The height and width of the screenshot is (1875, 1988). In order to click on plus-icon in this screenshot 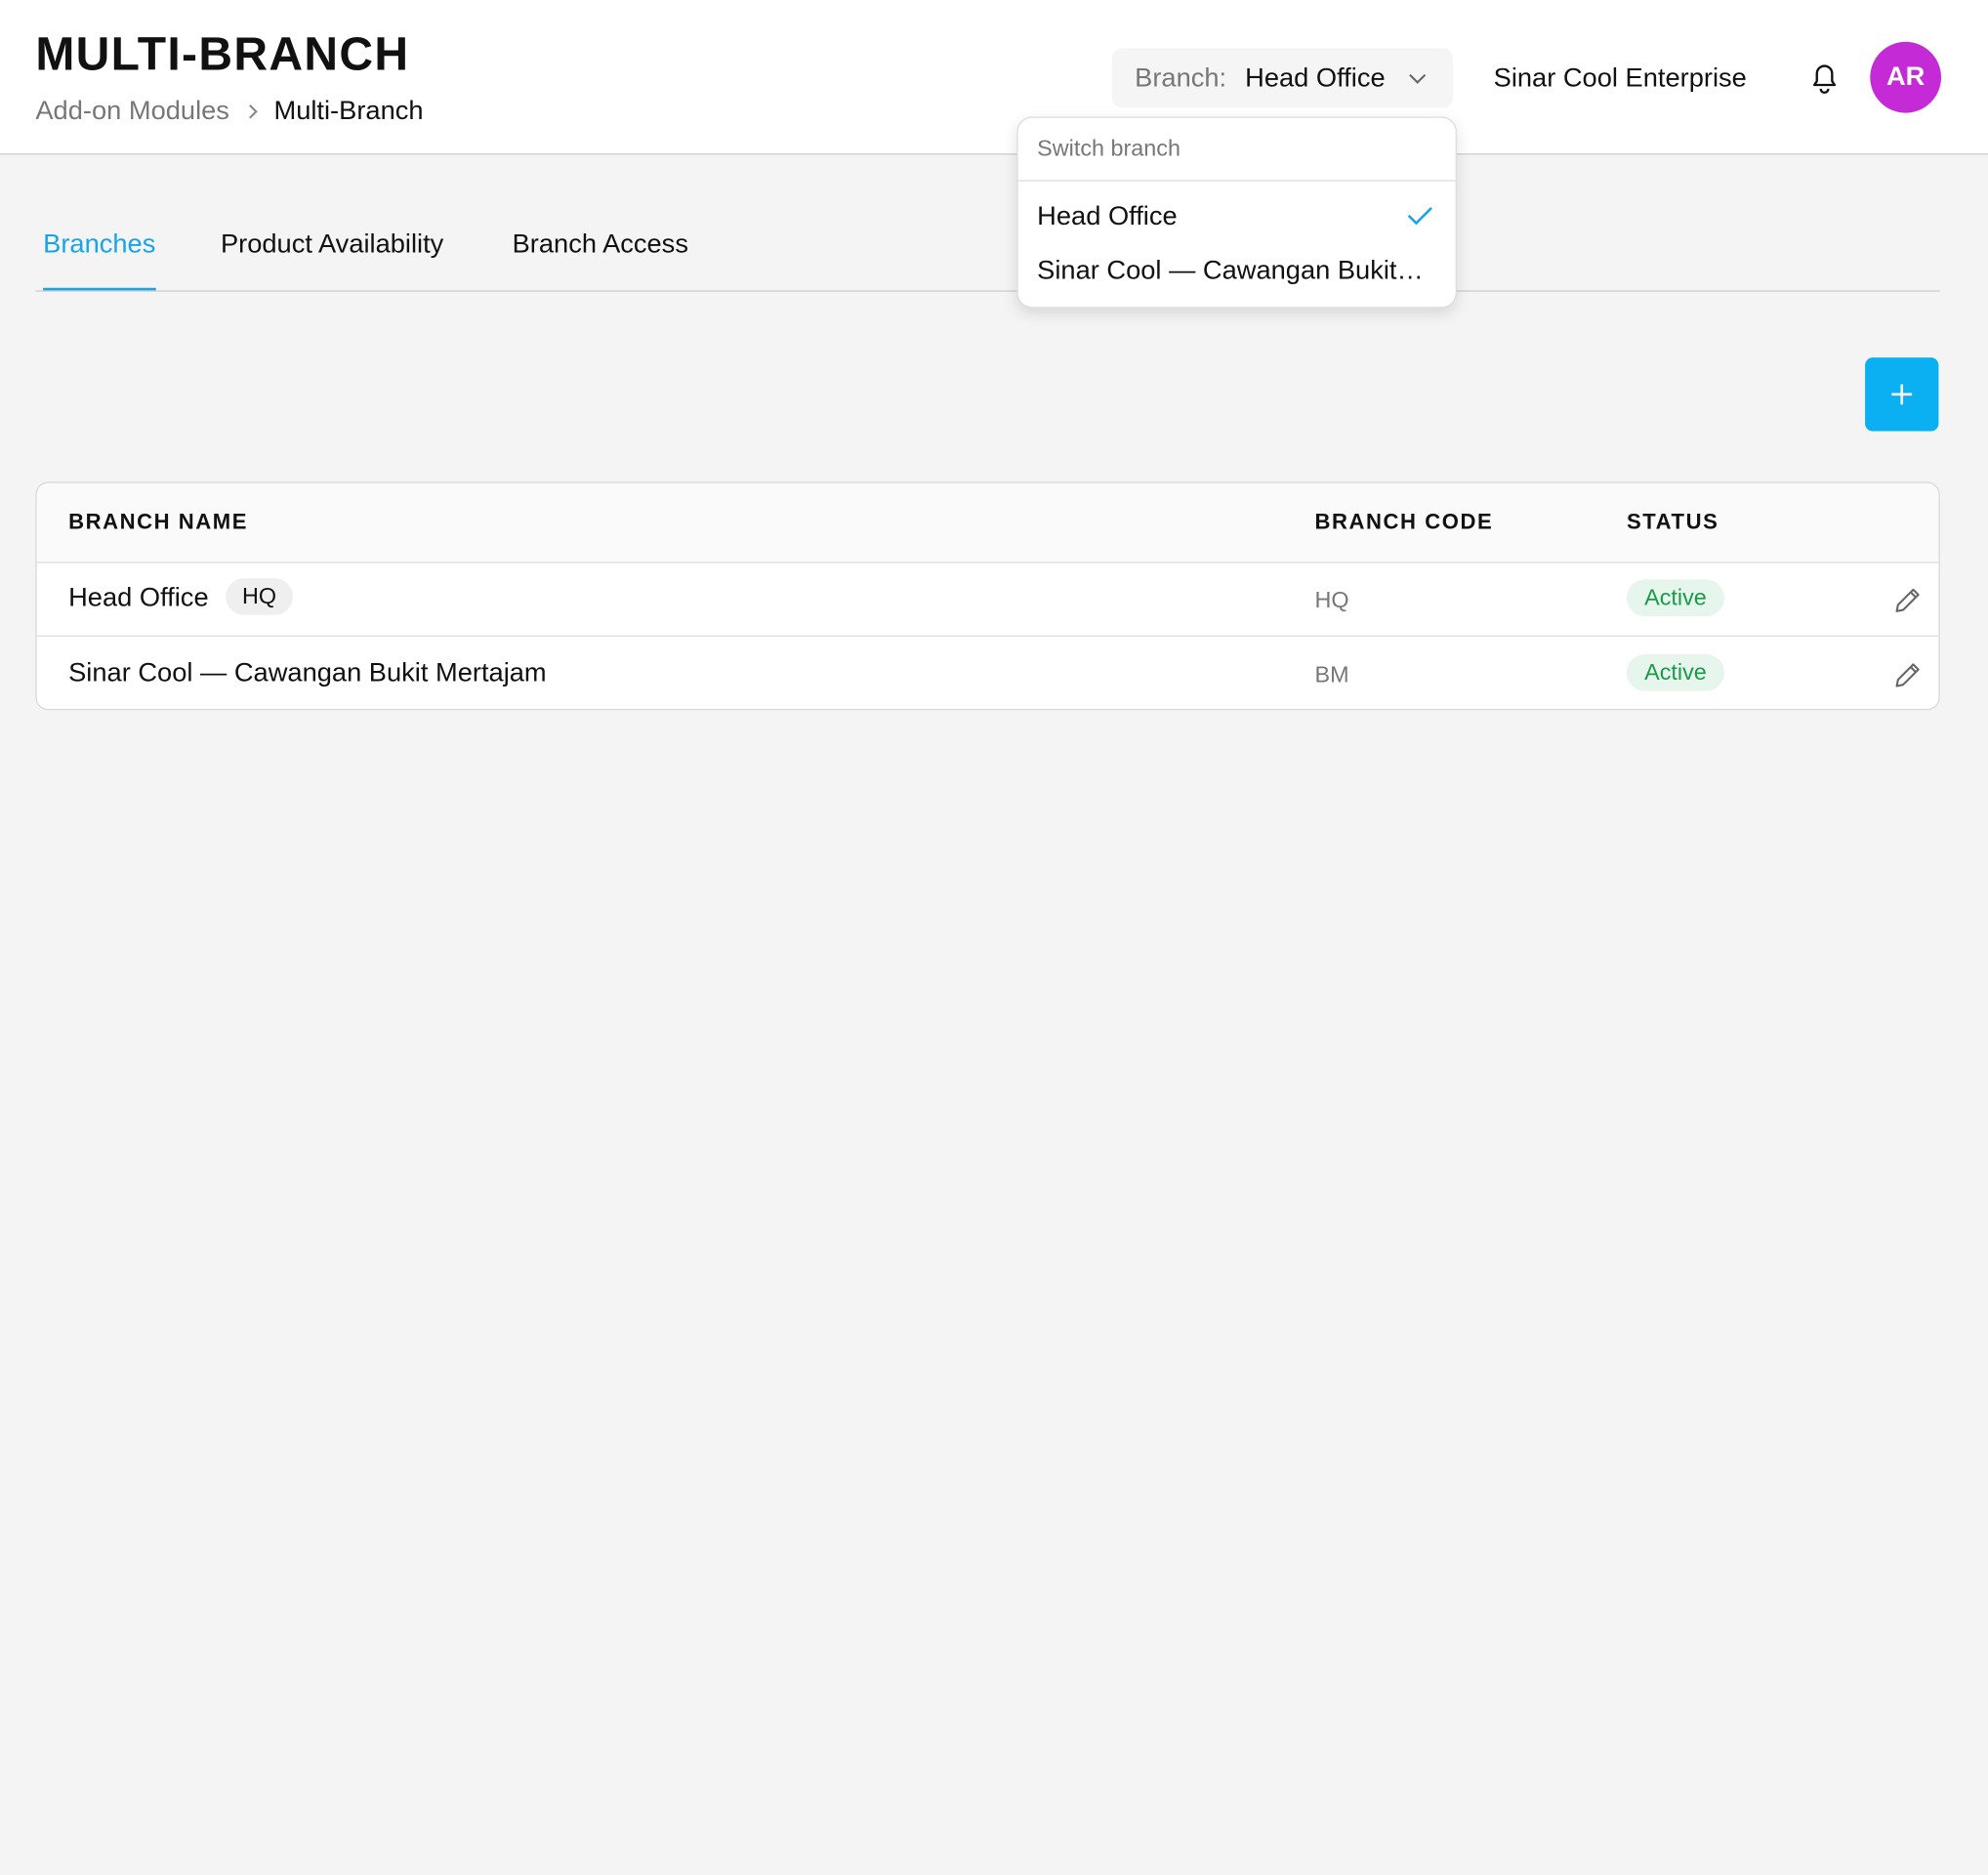, I will do `click(1902, 394)`.